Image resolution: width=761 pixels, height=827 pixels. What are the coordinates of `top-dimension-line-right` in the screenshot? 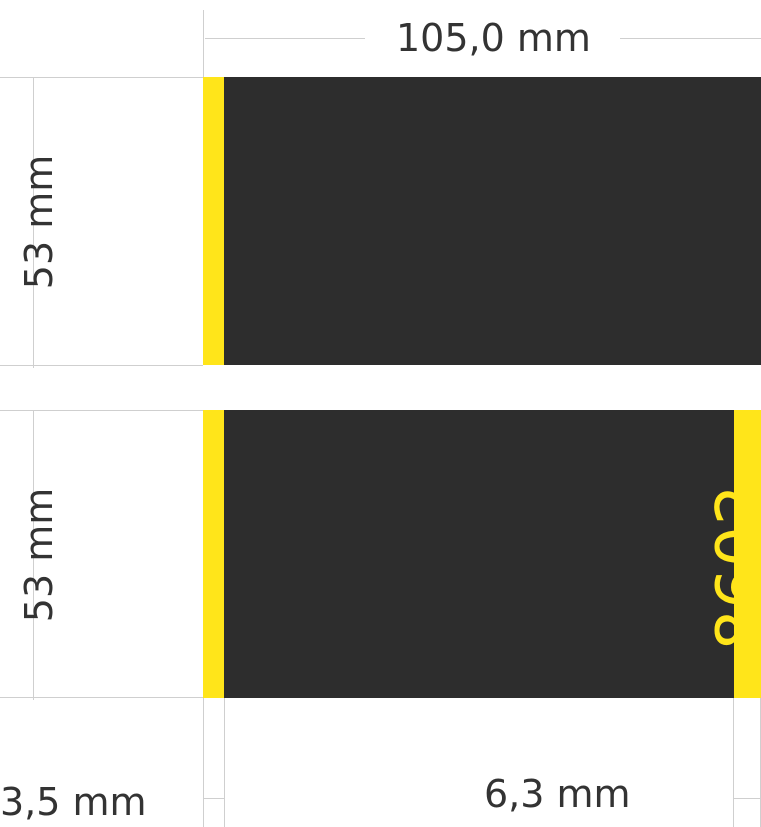 It's located at (690, 38).